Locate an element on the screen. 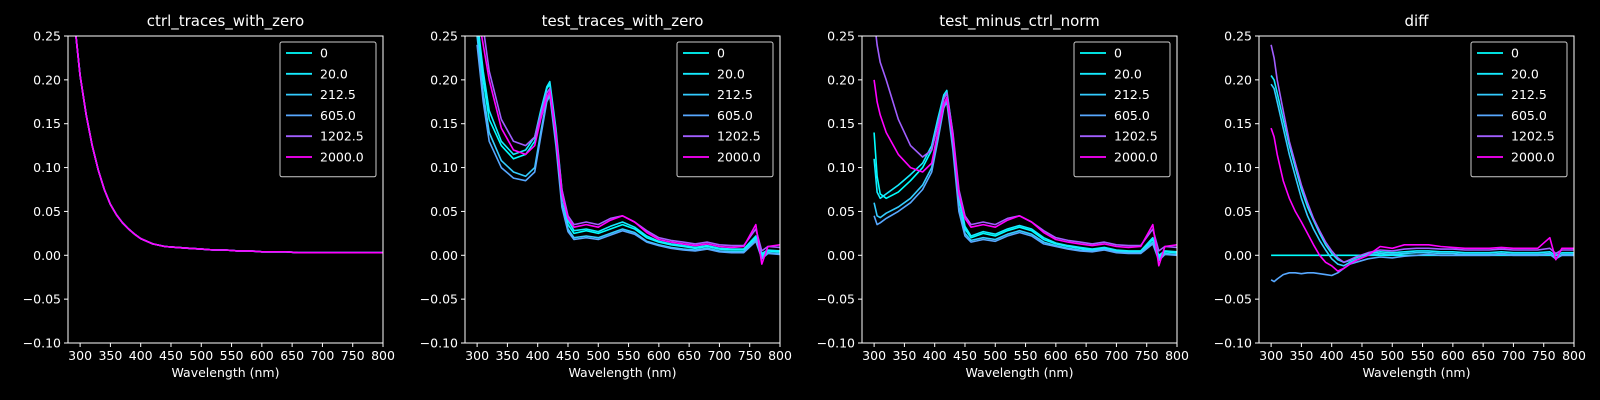 Image resolution: width=1600 pixels, height=400 pixels. y-tick-label: −0.10 is located at coordinates (439, 343).